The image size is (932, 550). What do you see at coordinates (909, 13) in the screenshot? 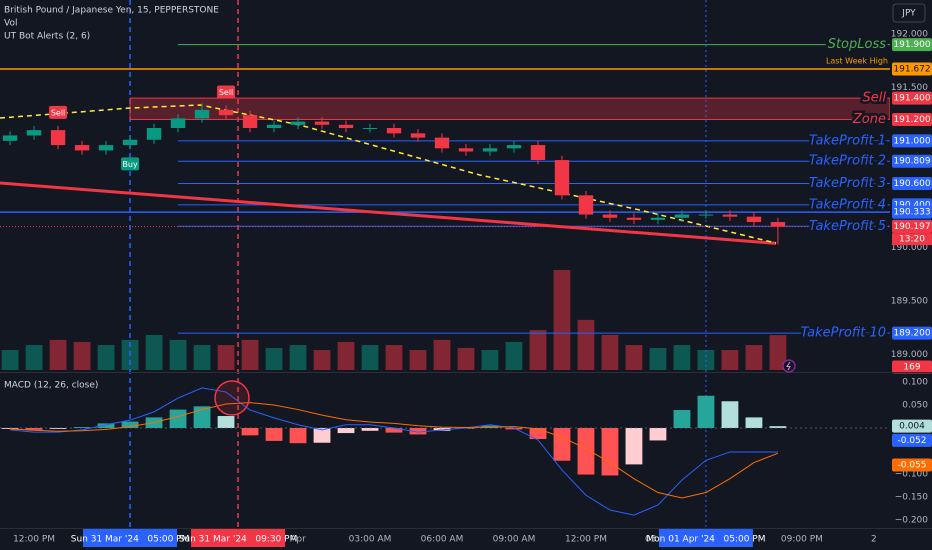
I see `currency-button` at bounding box center [909, 13].